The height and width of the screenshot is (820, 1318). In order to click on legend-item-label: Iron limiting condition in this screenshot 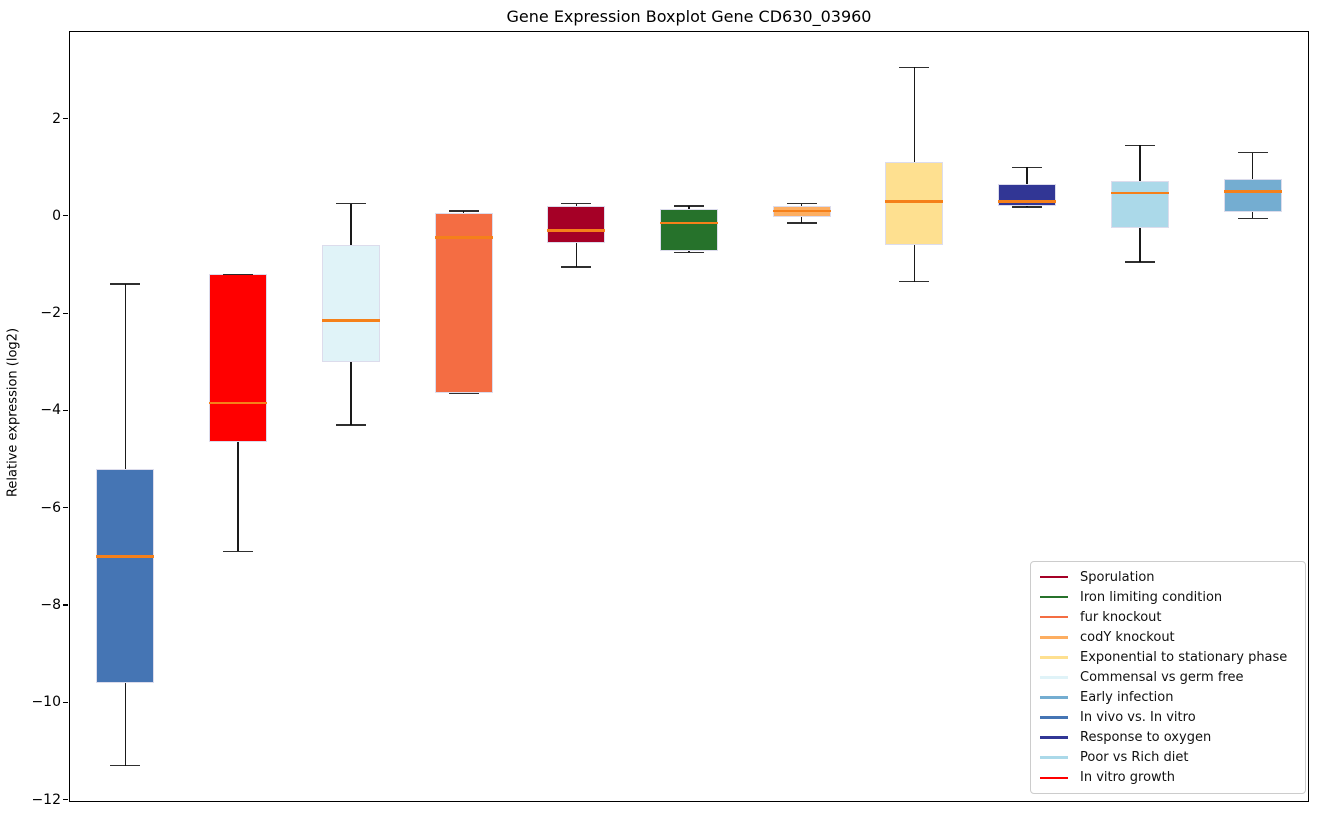, I will do `click(1151, 597)`.